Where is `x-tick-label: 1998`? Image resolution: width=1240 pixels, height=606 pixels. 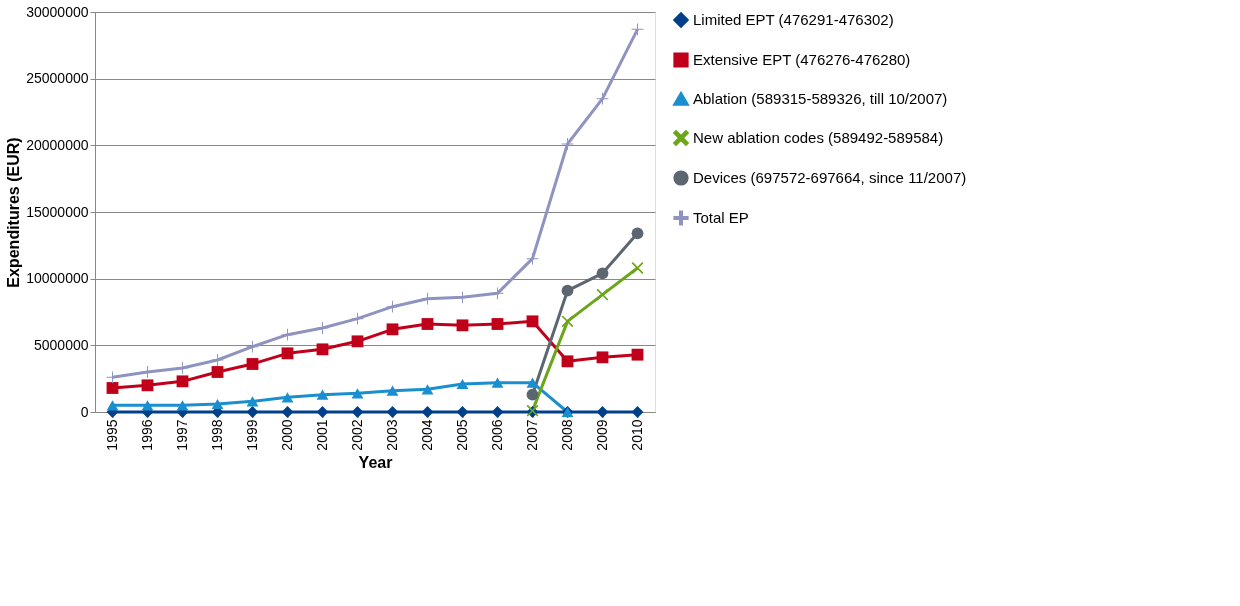 x-tick-label: 1998 is located at coordinates (217, 435).